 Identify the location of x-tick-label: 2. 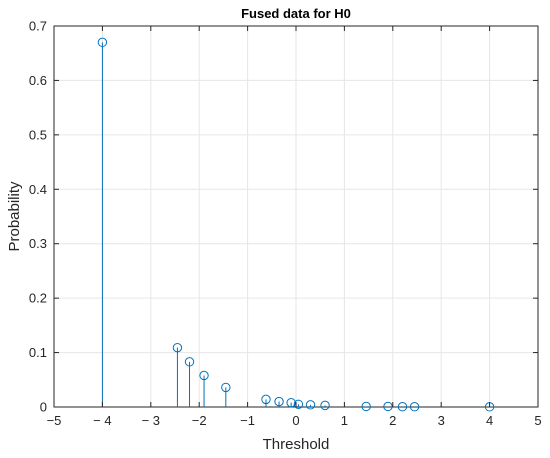
(392, 420).